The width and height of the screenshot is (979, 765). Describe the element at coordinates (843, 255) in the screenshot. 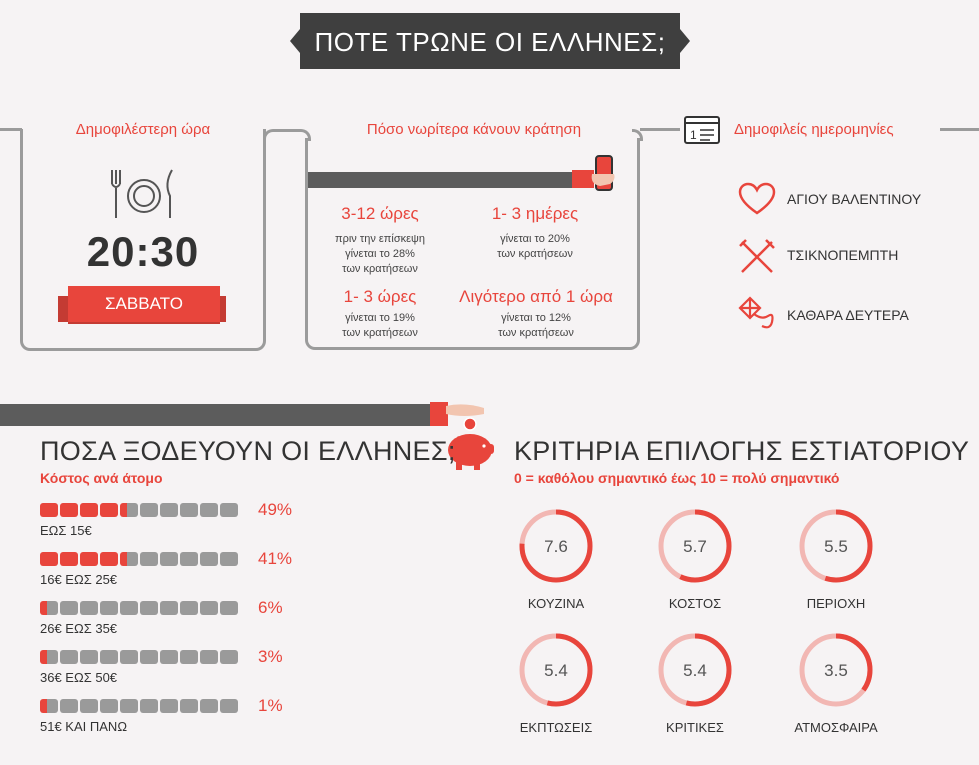

I see `date-label: ΤΣΙΚΝΟΠΕΜΠΤΗ` at that location.